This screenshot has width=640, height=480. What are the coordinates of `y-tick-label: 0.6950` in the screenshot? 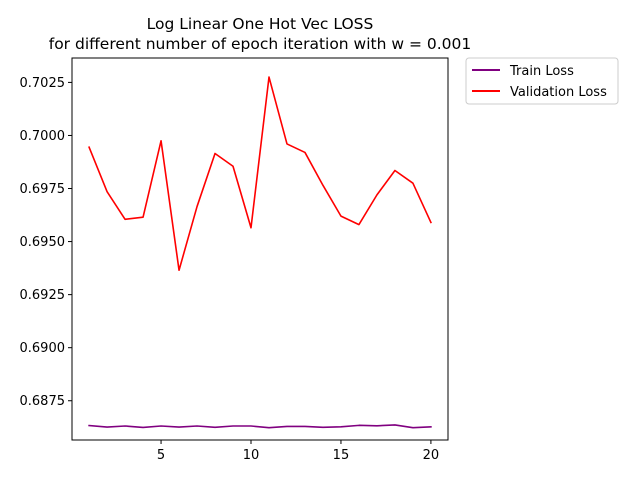 It's located at (43, 242).